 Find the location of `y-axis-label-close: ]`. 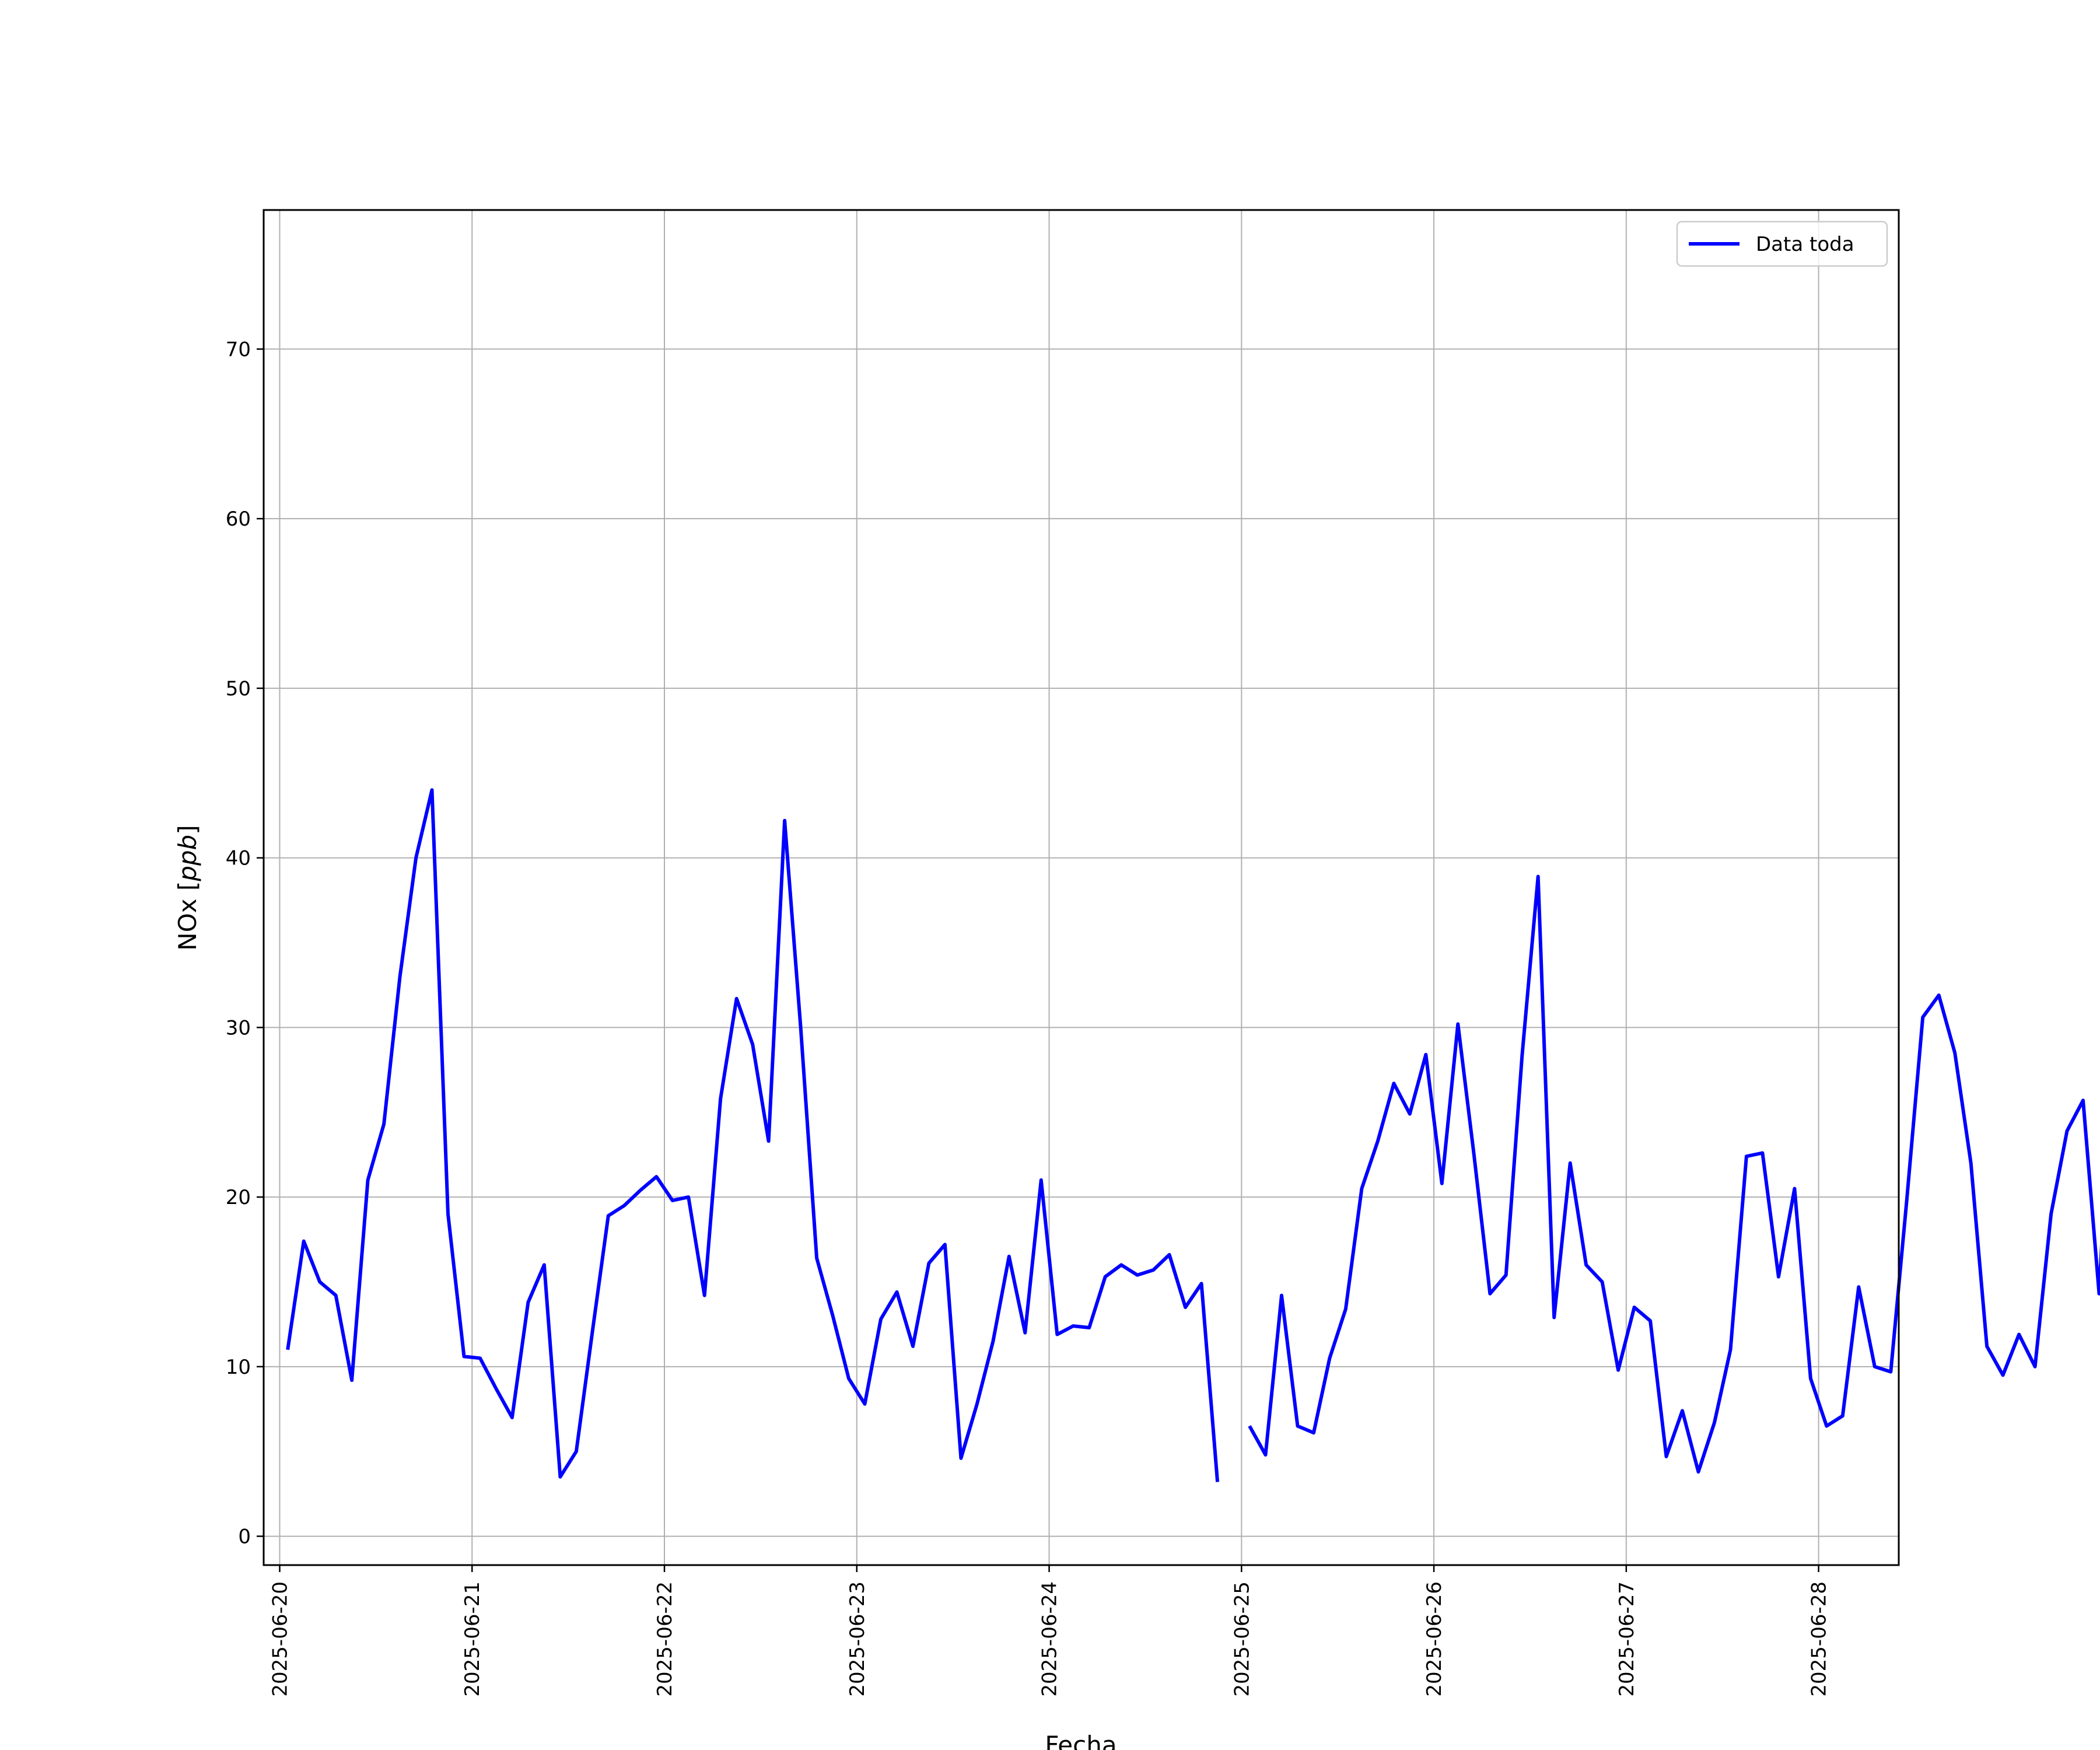

y-axis-label-close: ] is located at coordinates (187, 829).